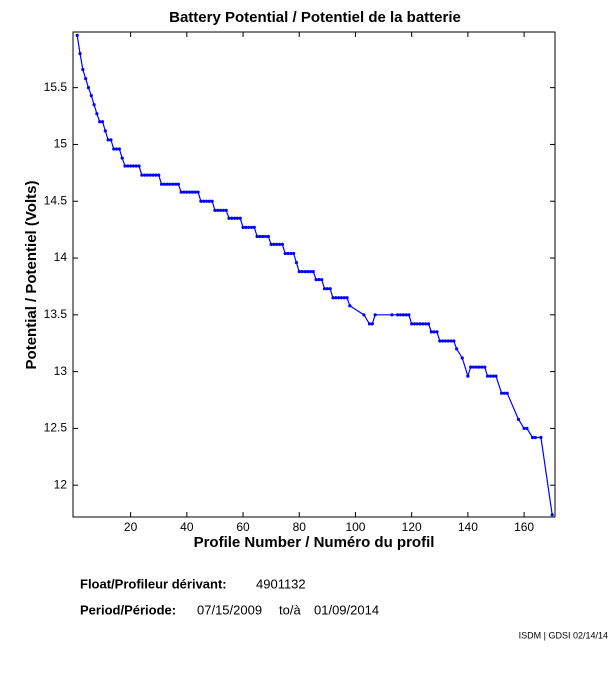 This screenshot has height=675, width=611. Describe the element at coordinates (300, 527) in the screenshot. I see `x-tick-label: 80` at that location.